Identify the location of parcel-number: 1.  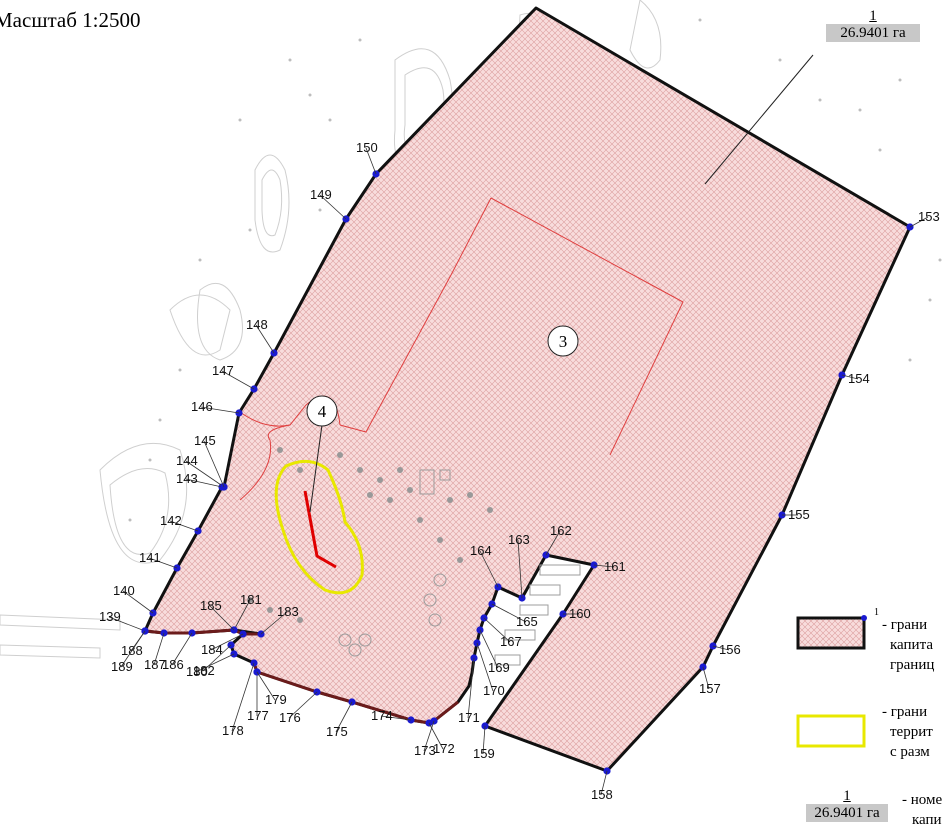
(873, 16).